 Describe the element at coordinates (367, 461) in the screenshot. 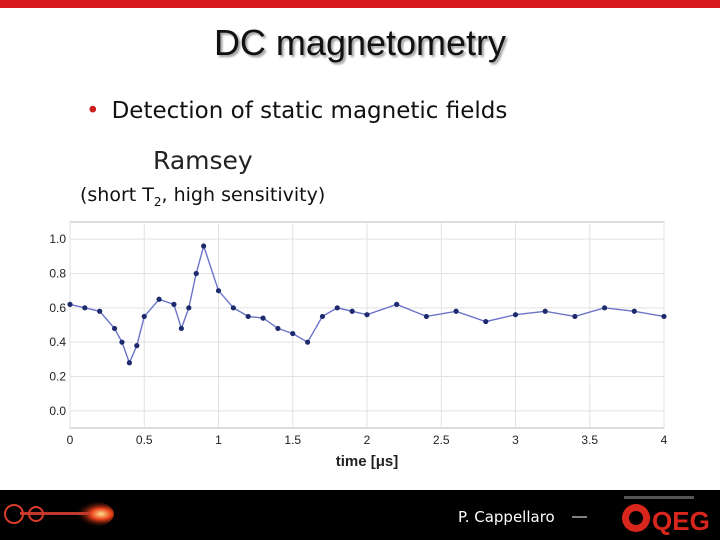

I see `x-axis-label: time [μs]` at that location.